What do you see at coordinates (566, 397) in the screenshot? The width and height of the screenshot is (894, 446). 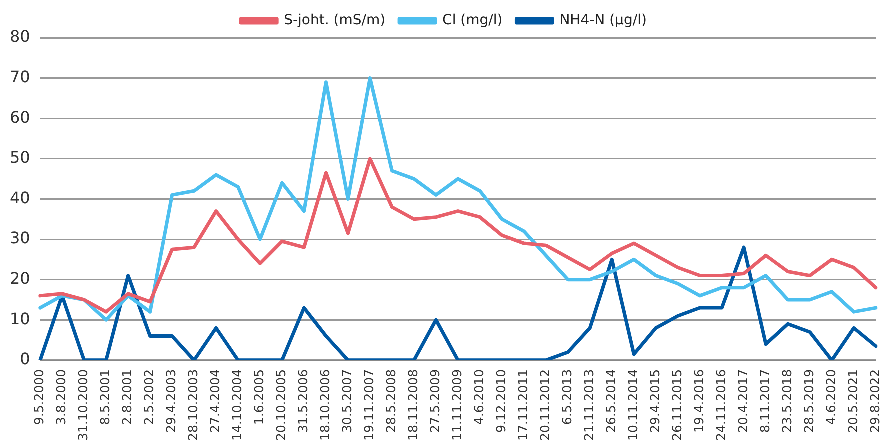 I see `x-tick-label: 6.5.2013` at bounding box center [566, 397].